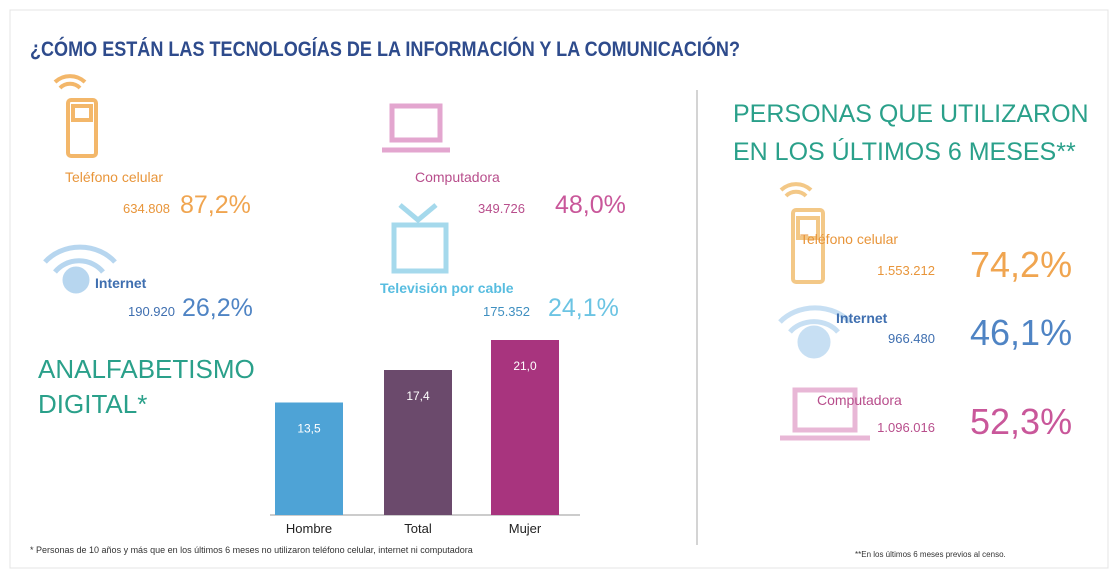 Image resolution: width=1115 pixels, height=574 pixels. Describe the element at coordinates (501, 208) in the screenshot. I see `item-count: 349.726` at that location.